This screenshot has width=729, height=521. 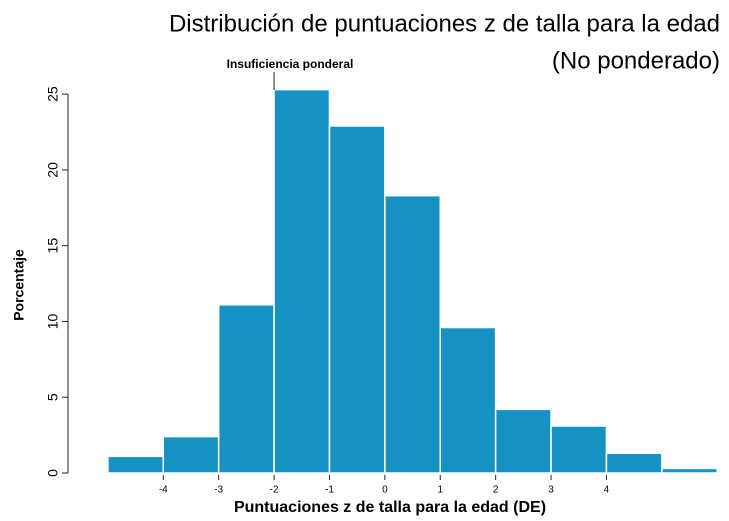 What do you see at coordinates (329, 490) in the screenshot?
I see `x-tick-label: -1` at bounding box center [329, 490].